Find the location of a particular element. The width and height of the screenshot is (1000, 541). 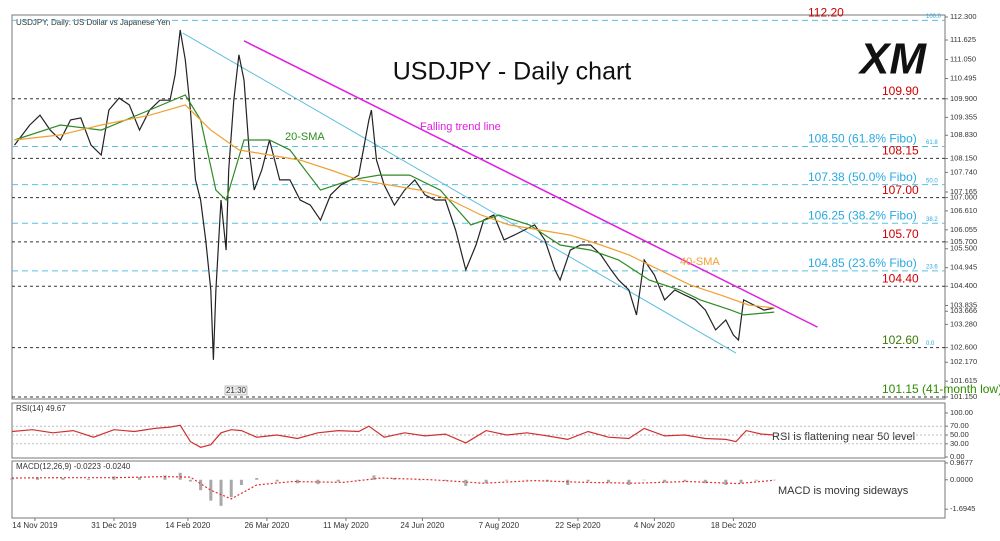

chart-title: USDJPY - Daily chart is located at coordinates (512, 72).